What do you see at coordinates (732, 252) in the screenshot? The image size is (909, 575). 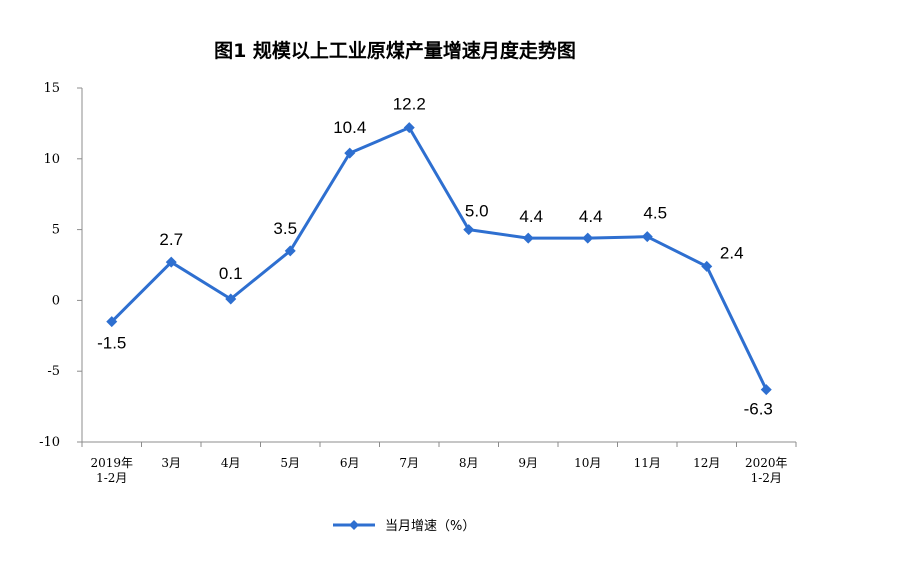 I see `data-label: 2.4` at bounding box center [732, 252].